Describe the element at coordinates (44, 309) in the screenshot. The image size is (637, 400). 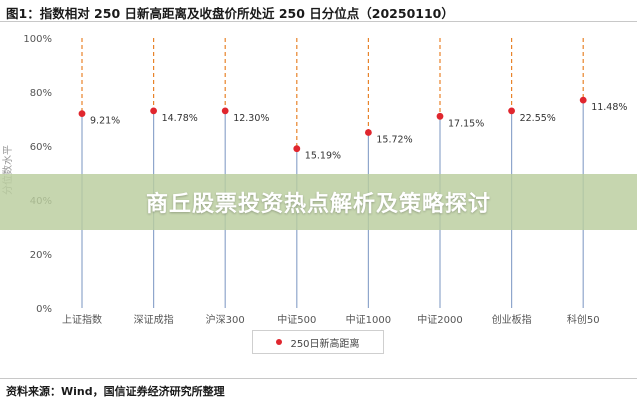
I see `y-tick-label: 0%` at that location.